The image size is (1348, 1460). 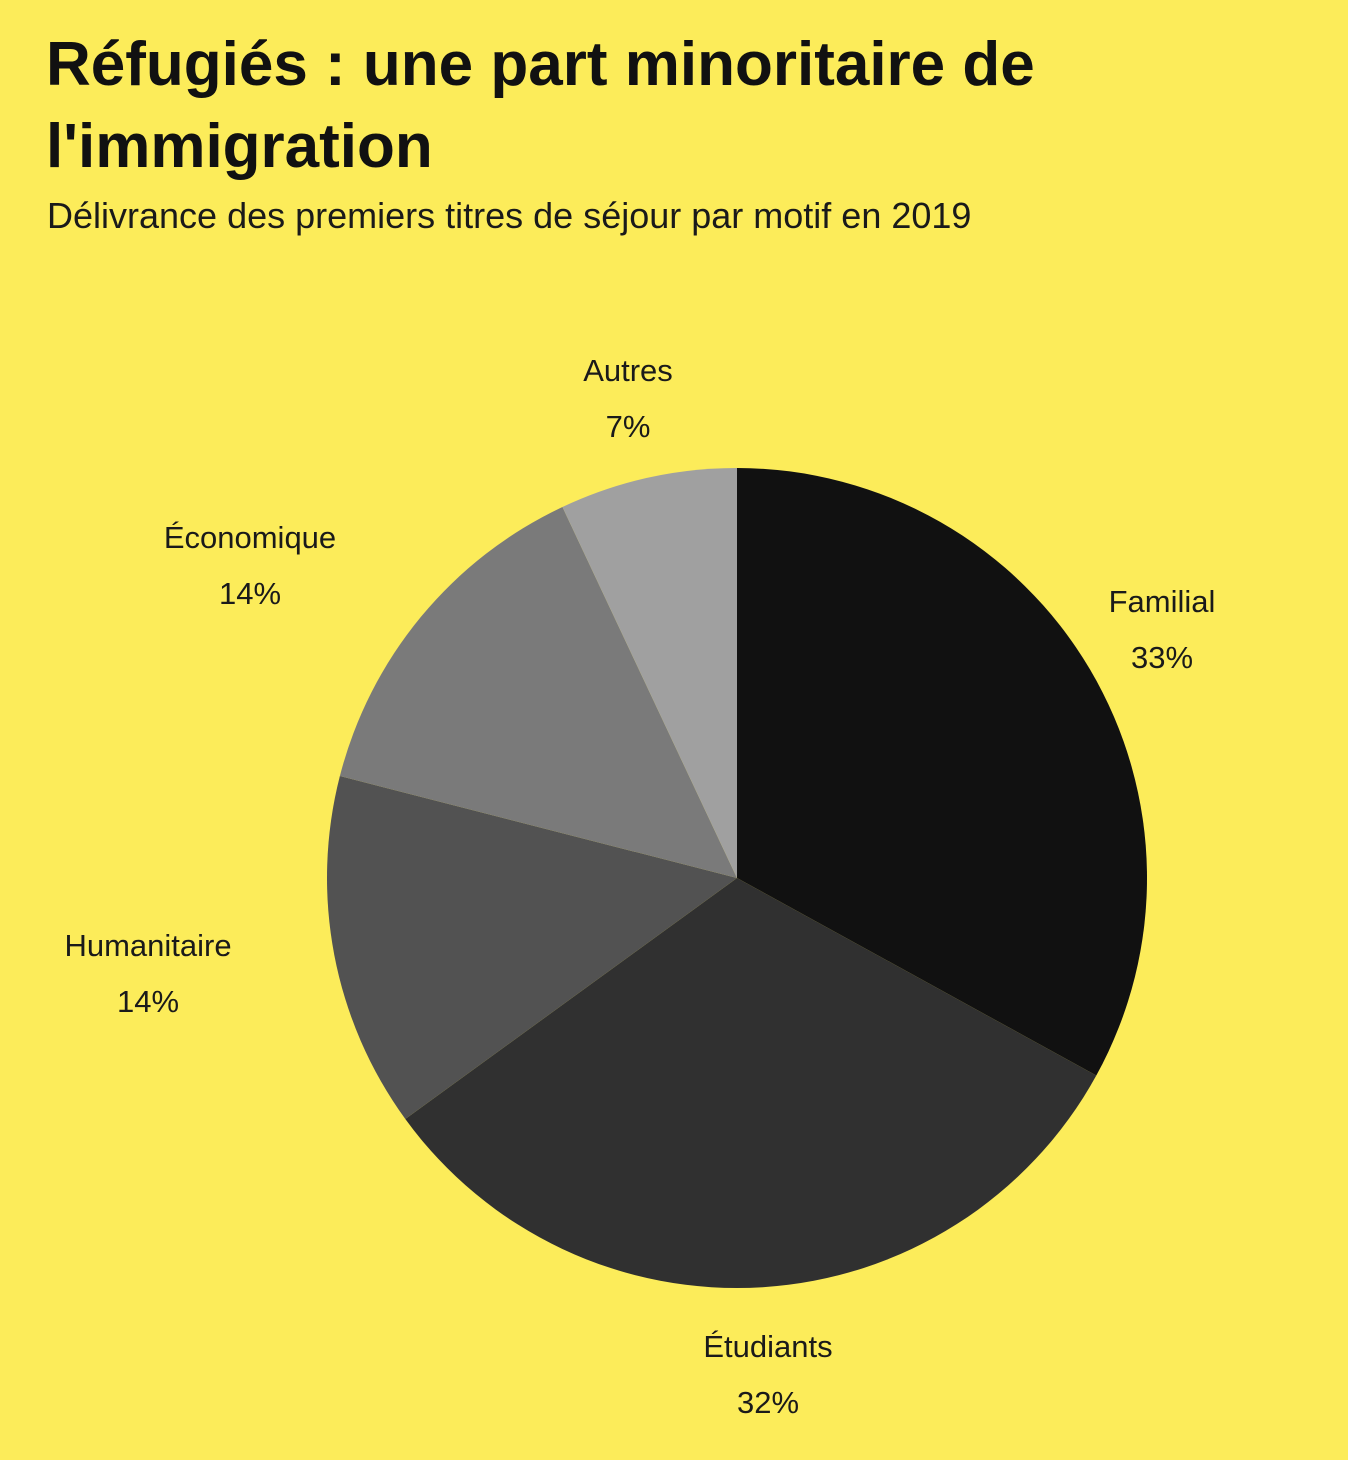 What do you see at coordinates (628, 370) in the screenshot?
I see `slice-label-autres: Autres` at bounding box center [628, 370].